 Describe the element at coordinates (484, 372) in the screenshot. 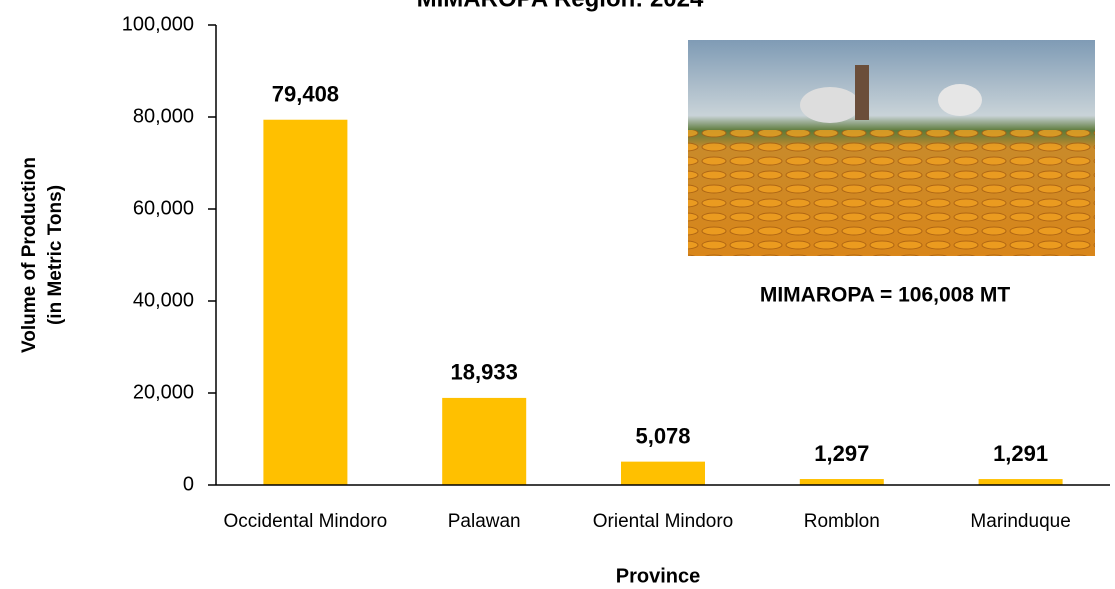

I see `data-label: 18,933` at that location.